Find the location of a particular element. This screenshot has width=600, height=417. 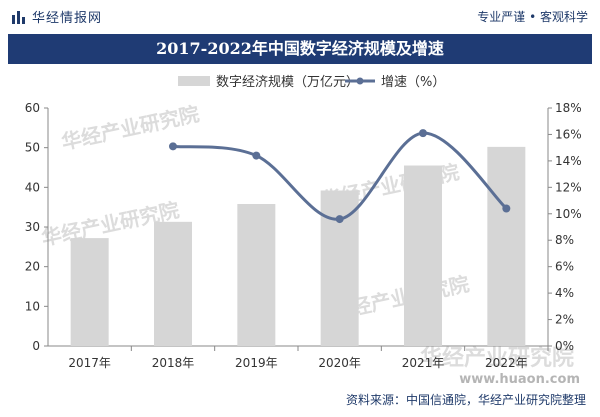

title-bar: 2017-2022年中国数字经济规模及增速 is located at coordinates (300, 49).